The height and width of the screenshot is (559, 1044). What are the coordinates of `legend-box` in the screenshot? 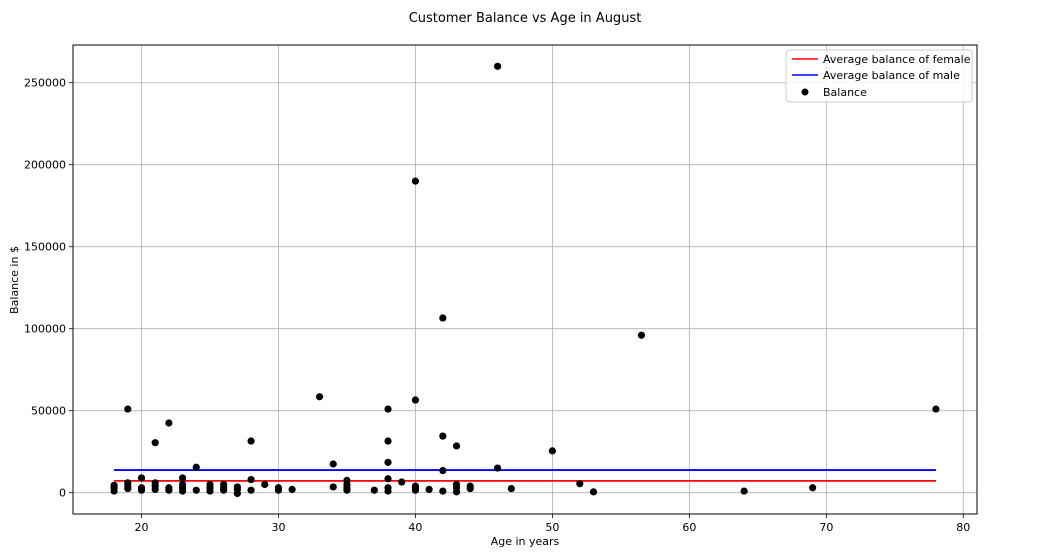 It's located at (879, 76).